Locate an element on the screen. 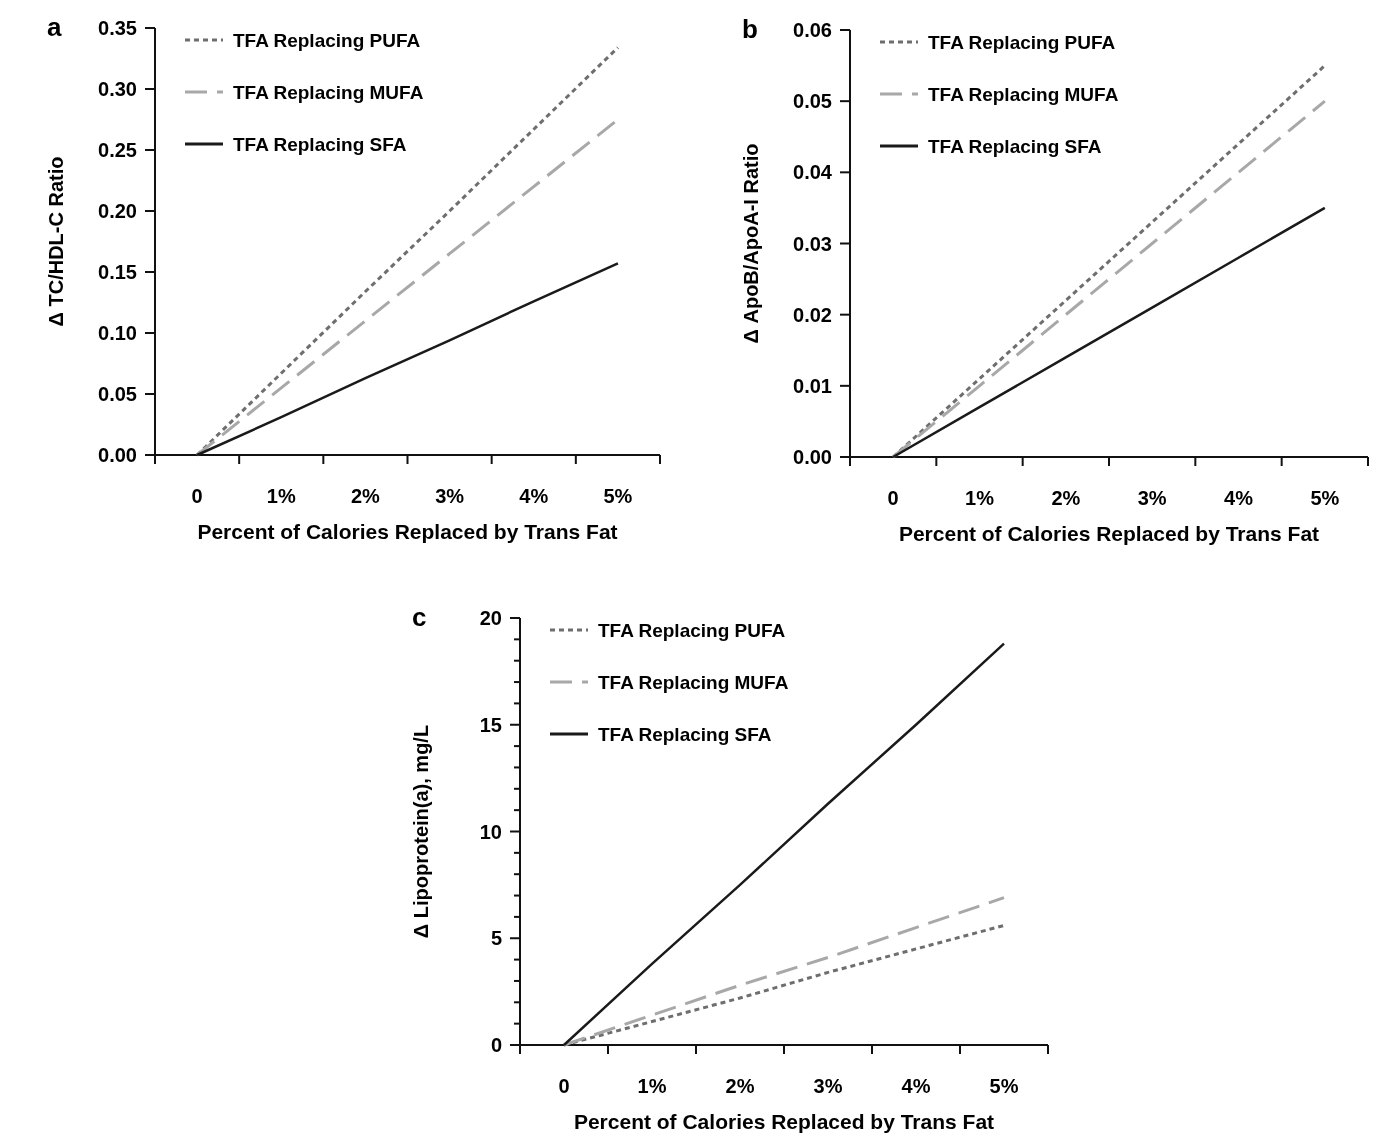 This screenshot has height=1139, width=1387. y-tick-label: 0.06 is located at coordinates (812, 30).